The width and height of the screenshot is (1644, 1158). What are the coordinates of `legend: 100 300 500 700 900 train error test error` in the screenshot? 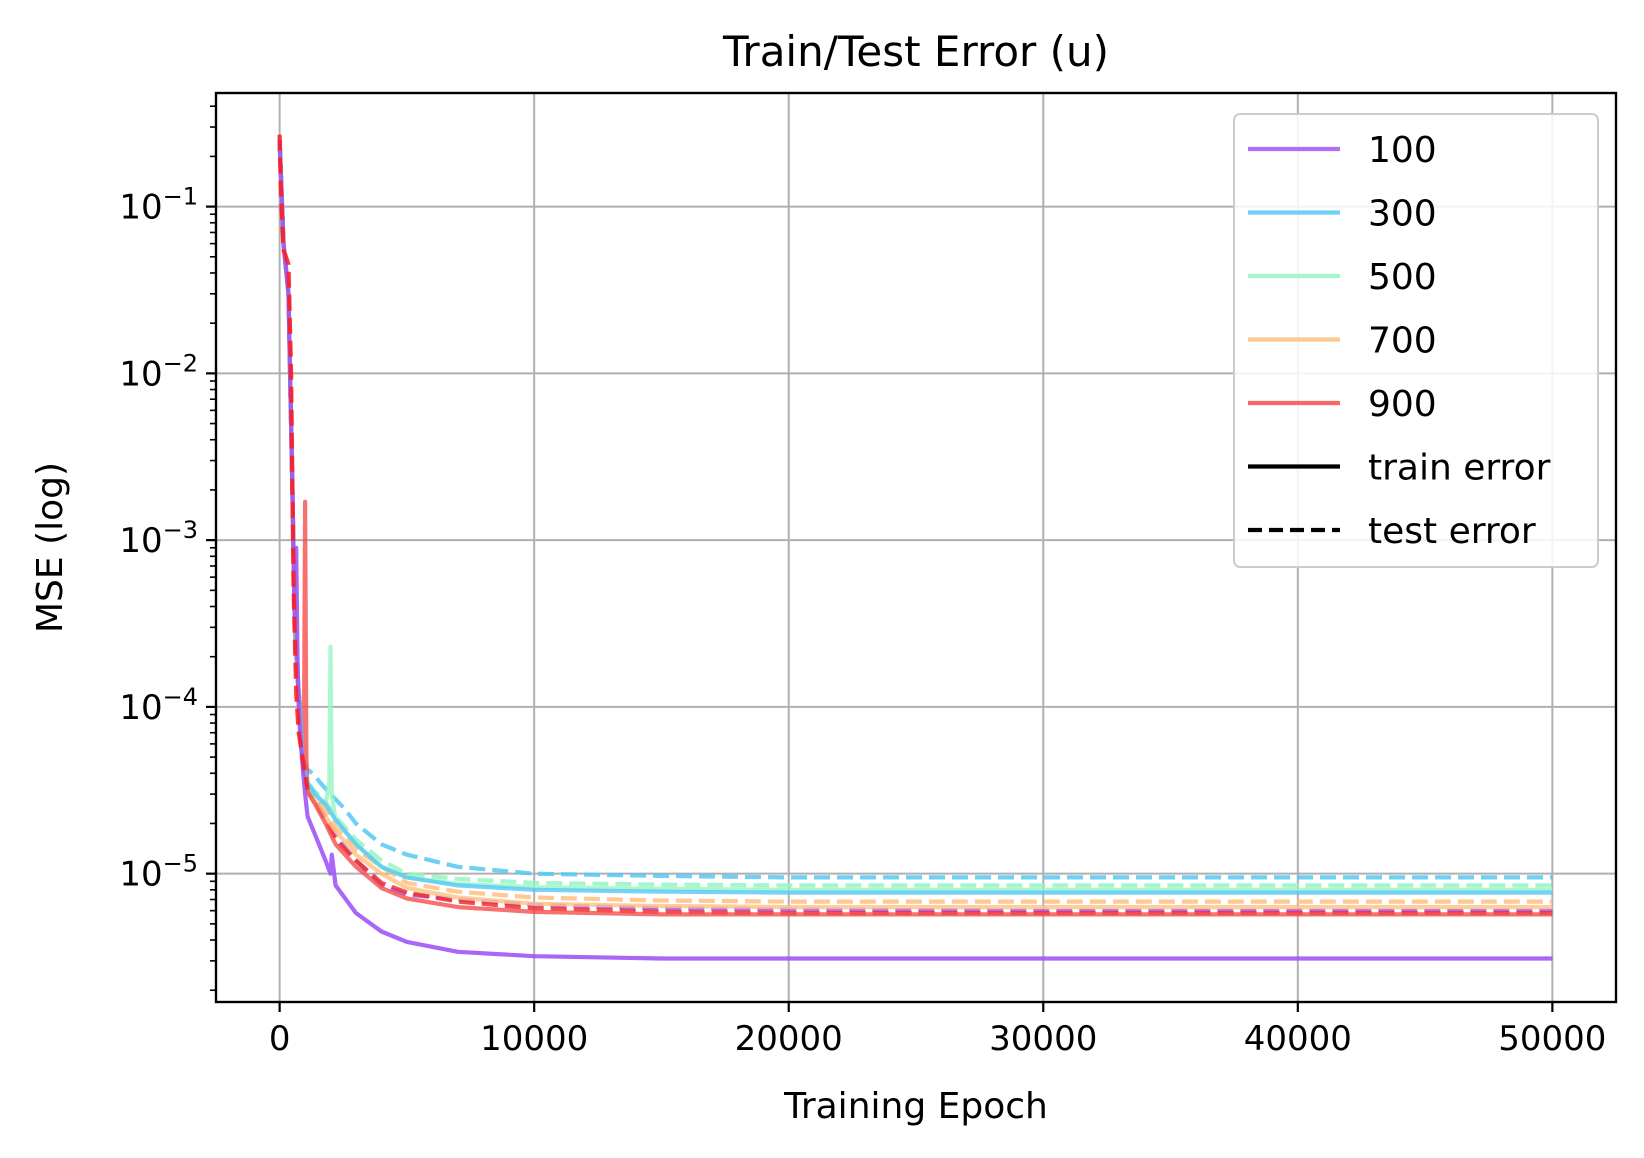 It's located at (1416, 340).